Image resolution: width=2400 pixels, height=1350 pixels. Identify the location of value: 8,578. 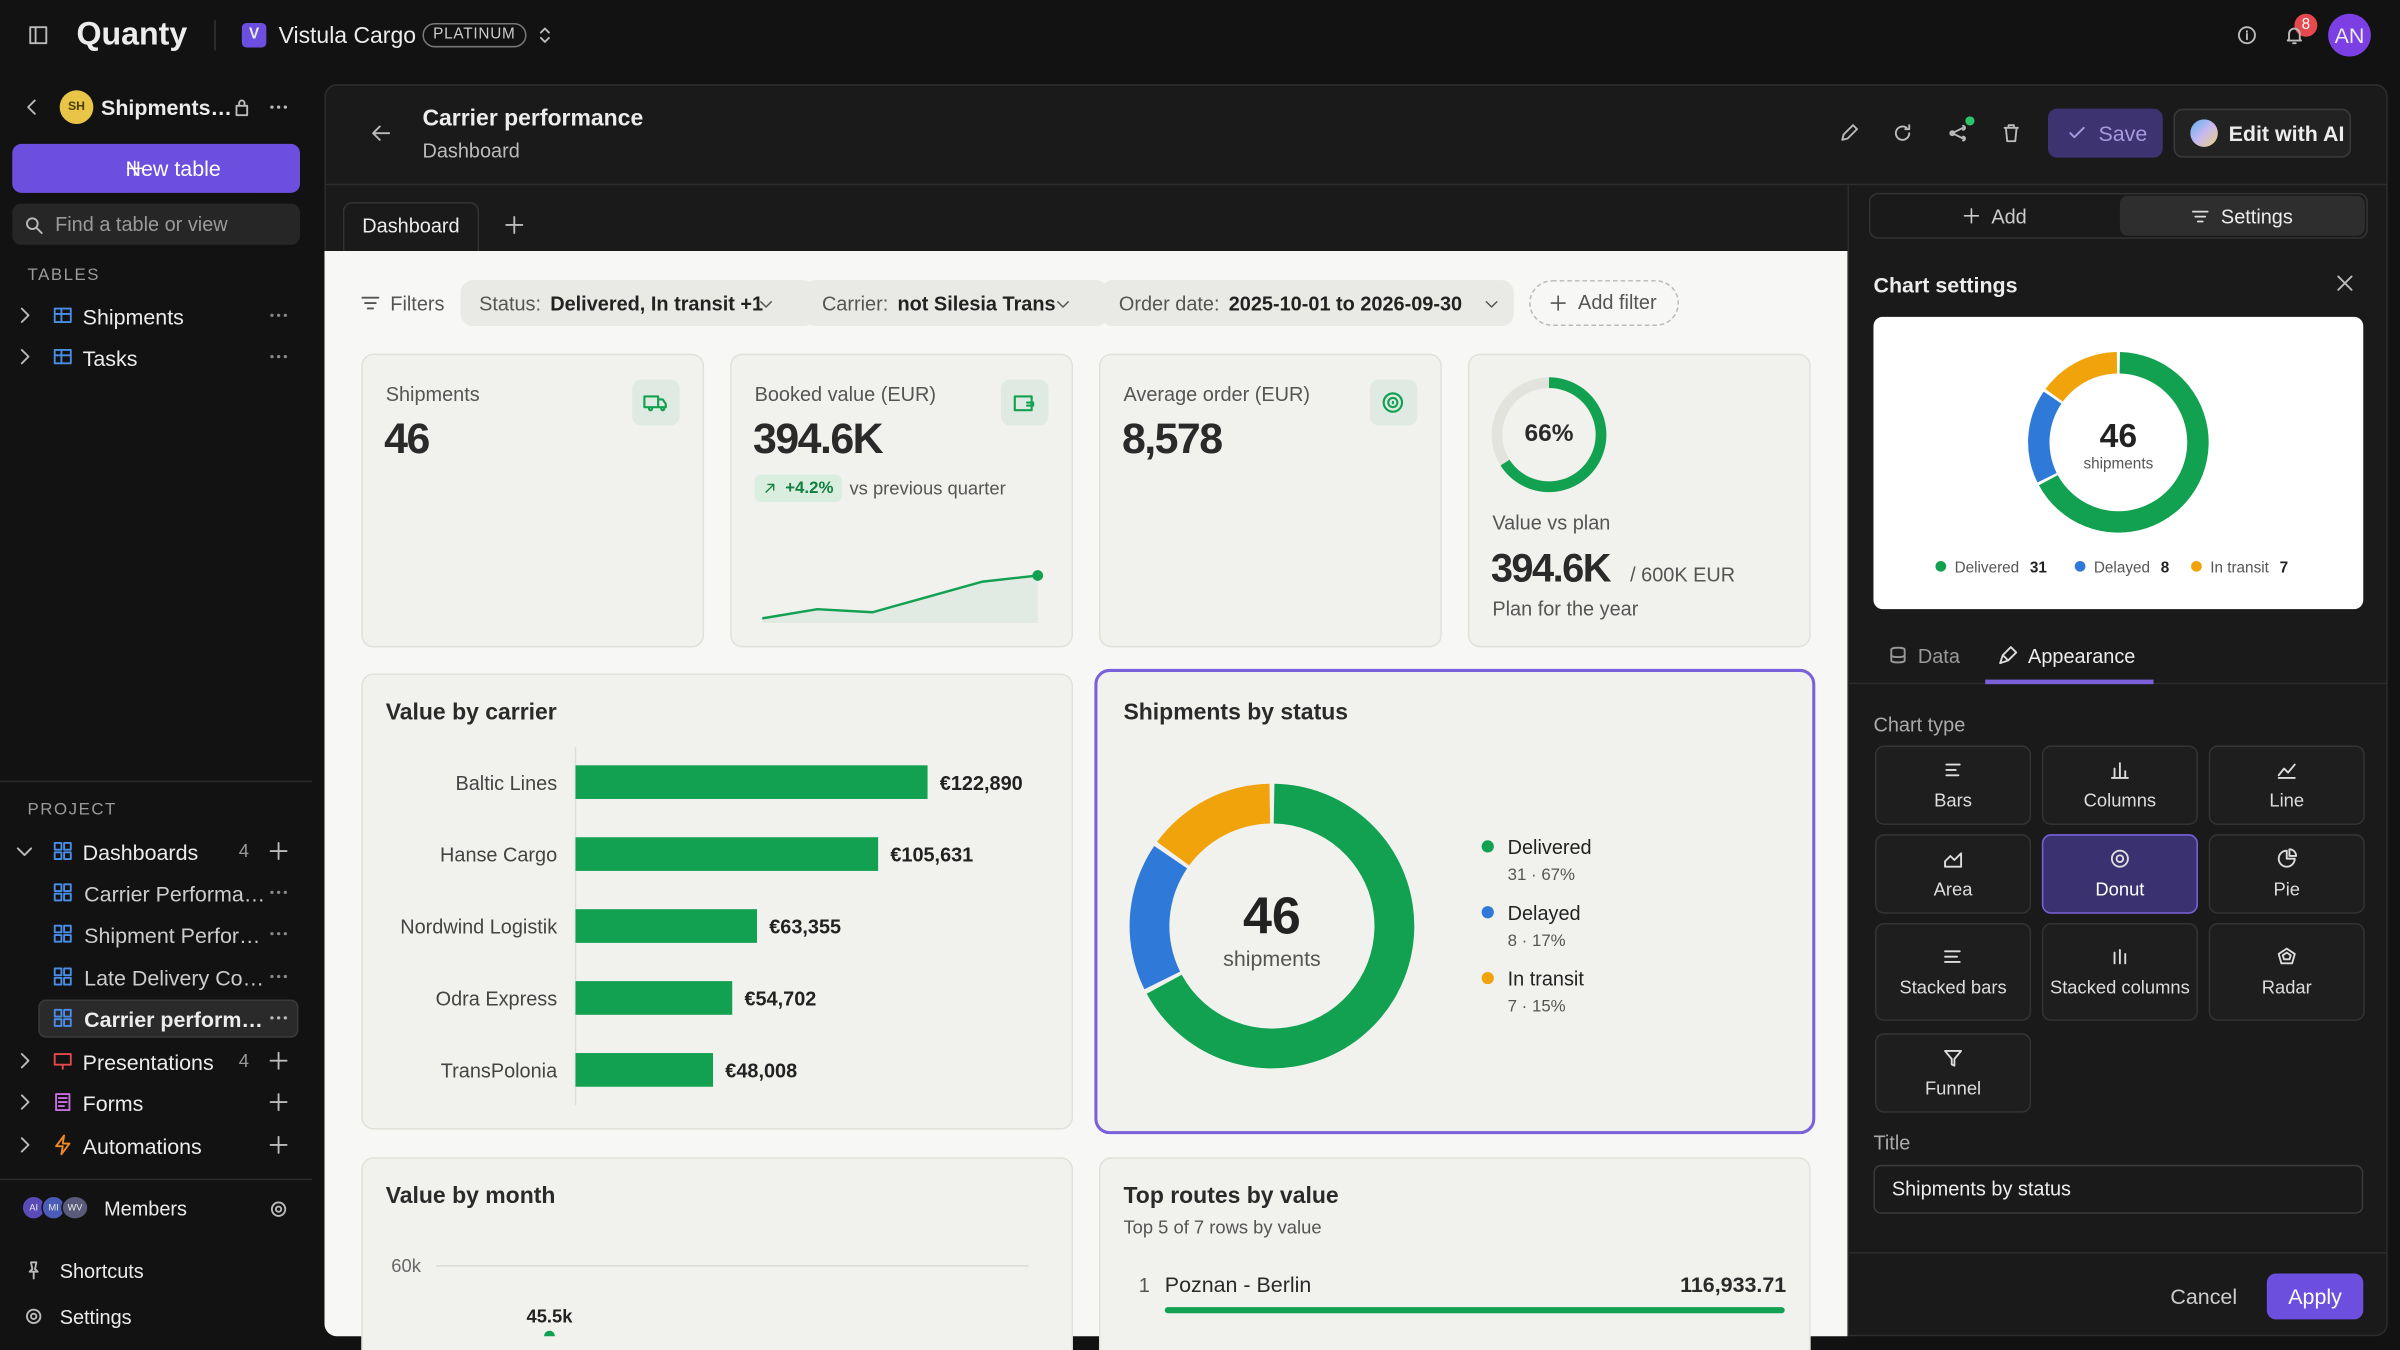
(1172, 438).